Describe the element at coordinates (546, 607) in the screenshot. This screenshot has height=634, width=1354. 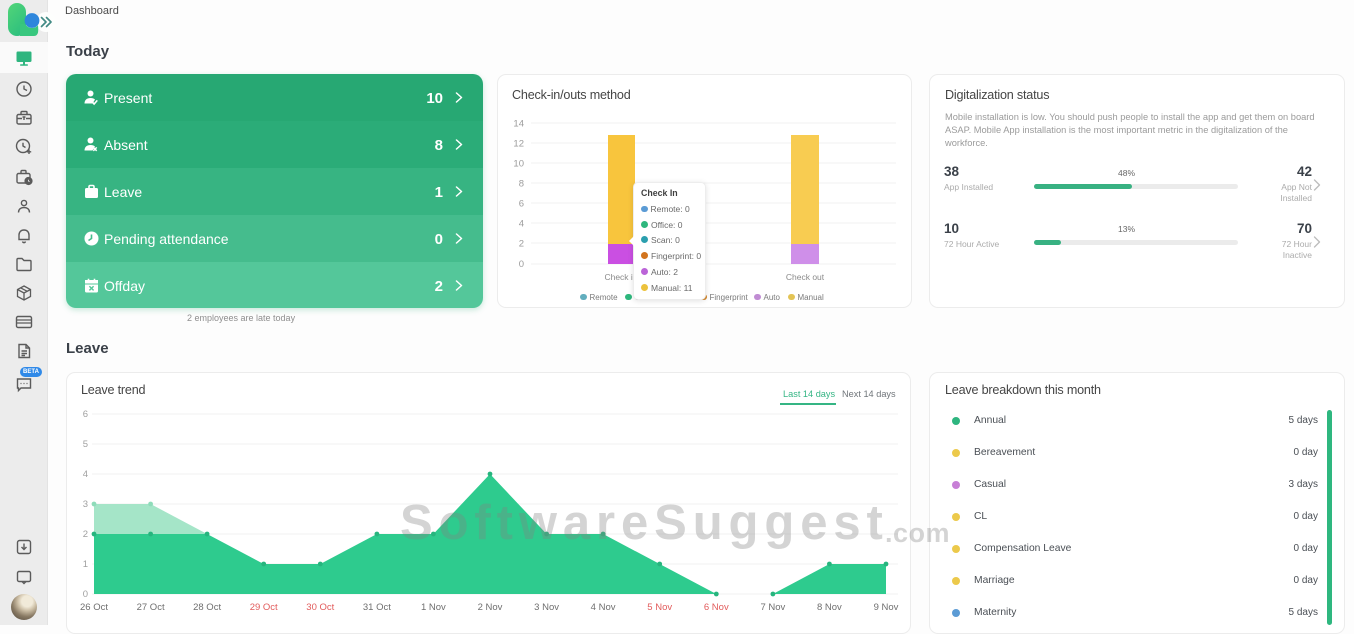
I see `svg-text: 3 Nov` at that location.